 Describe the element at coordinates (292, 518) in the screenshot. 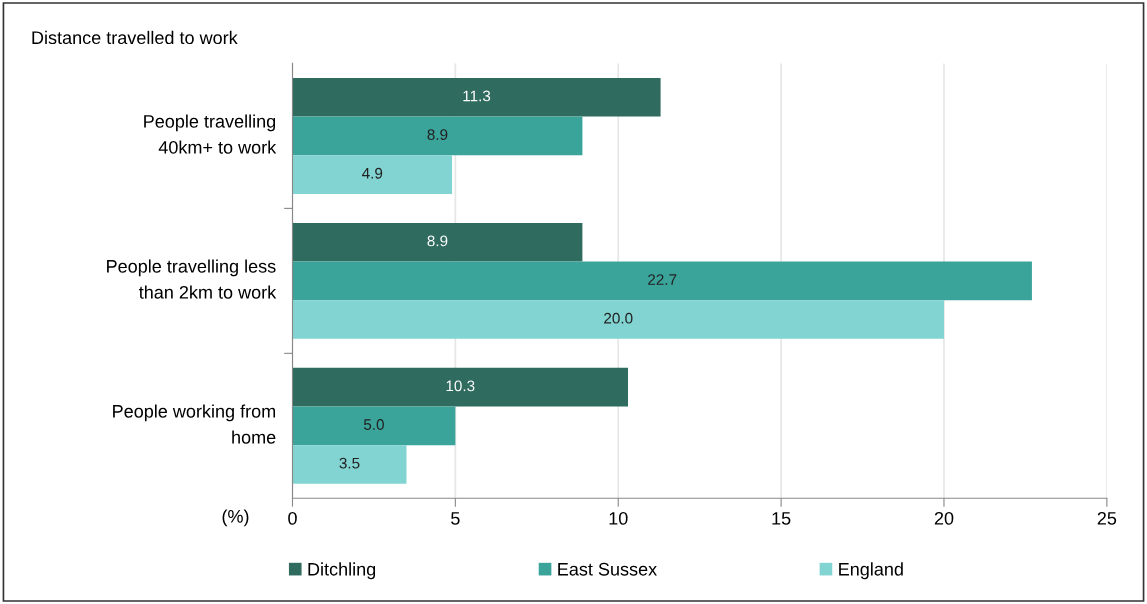

I see `x-tick-label: 0` at that location.